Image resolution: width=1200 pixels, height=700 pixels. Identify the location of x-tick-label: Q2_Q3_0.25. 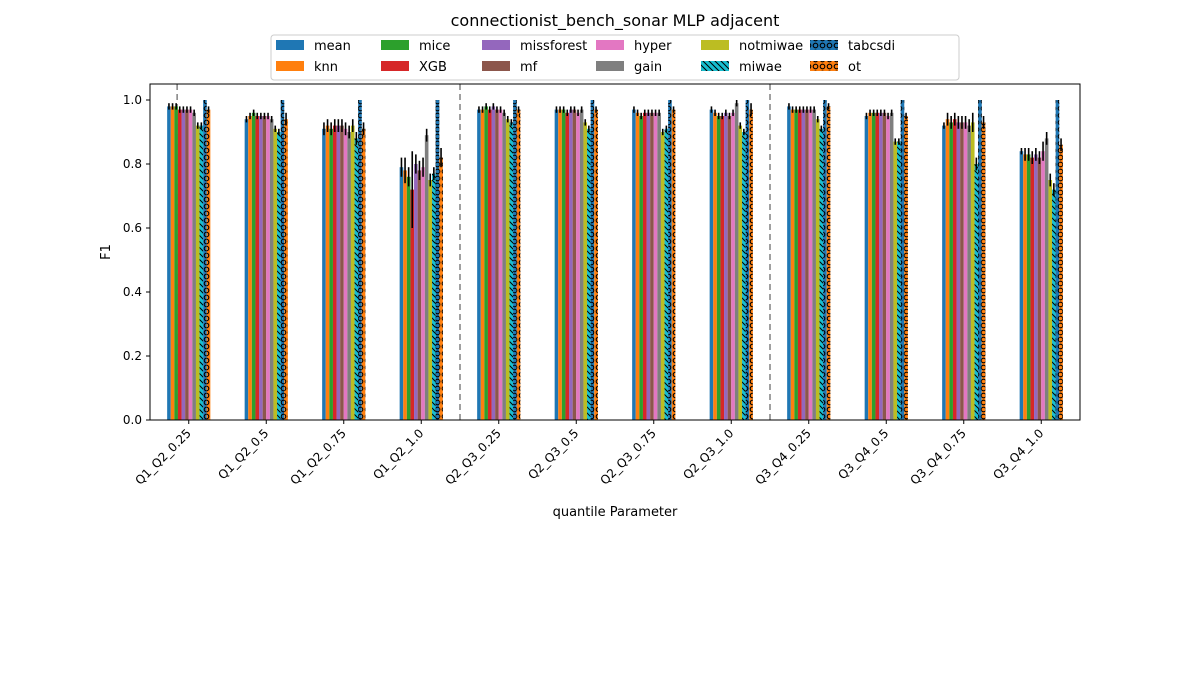
(472, 456).